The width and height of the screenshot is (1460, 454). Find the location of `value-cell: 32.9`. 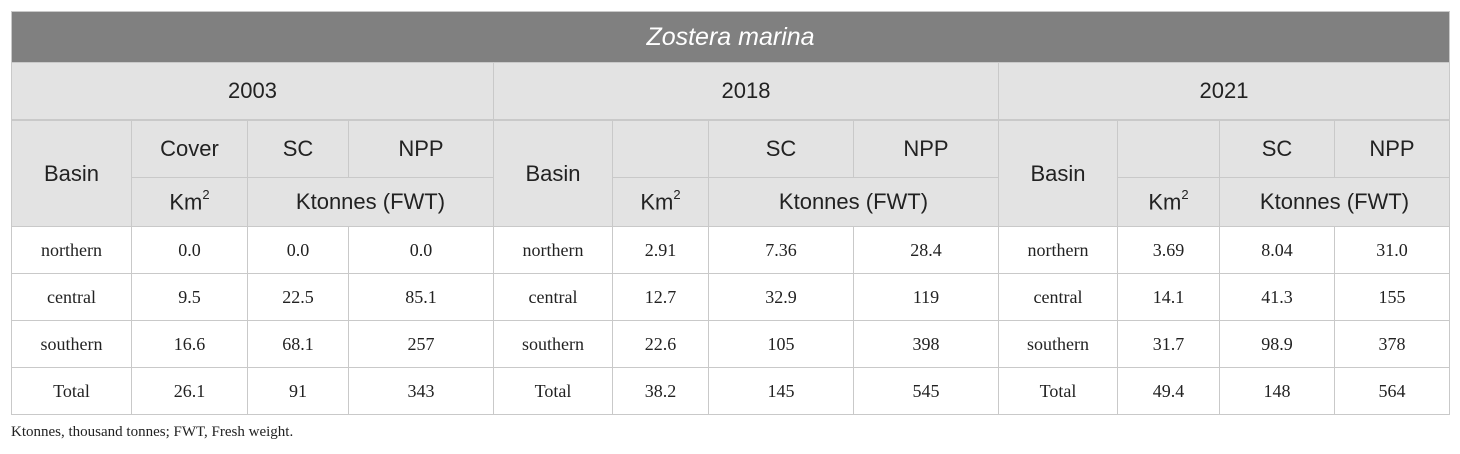

value-cell: 32.9 is located at coordinates (781, 297).